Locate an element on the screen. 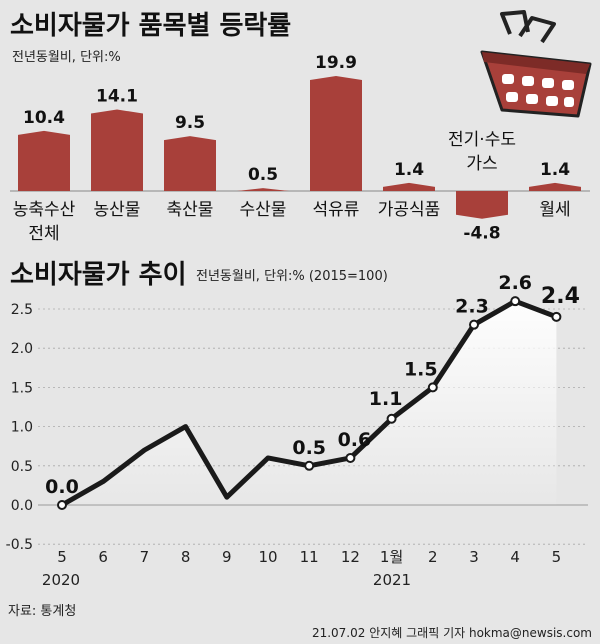 Image resolution: width=600 pixels, height=644 pixels. point-label: 1.1 is located at coordinates (386, 399).